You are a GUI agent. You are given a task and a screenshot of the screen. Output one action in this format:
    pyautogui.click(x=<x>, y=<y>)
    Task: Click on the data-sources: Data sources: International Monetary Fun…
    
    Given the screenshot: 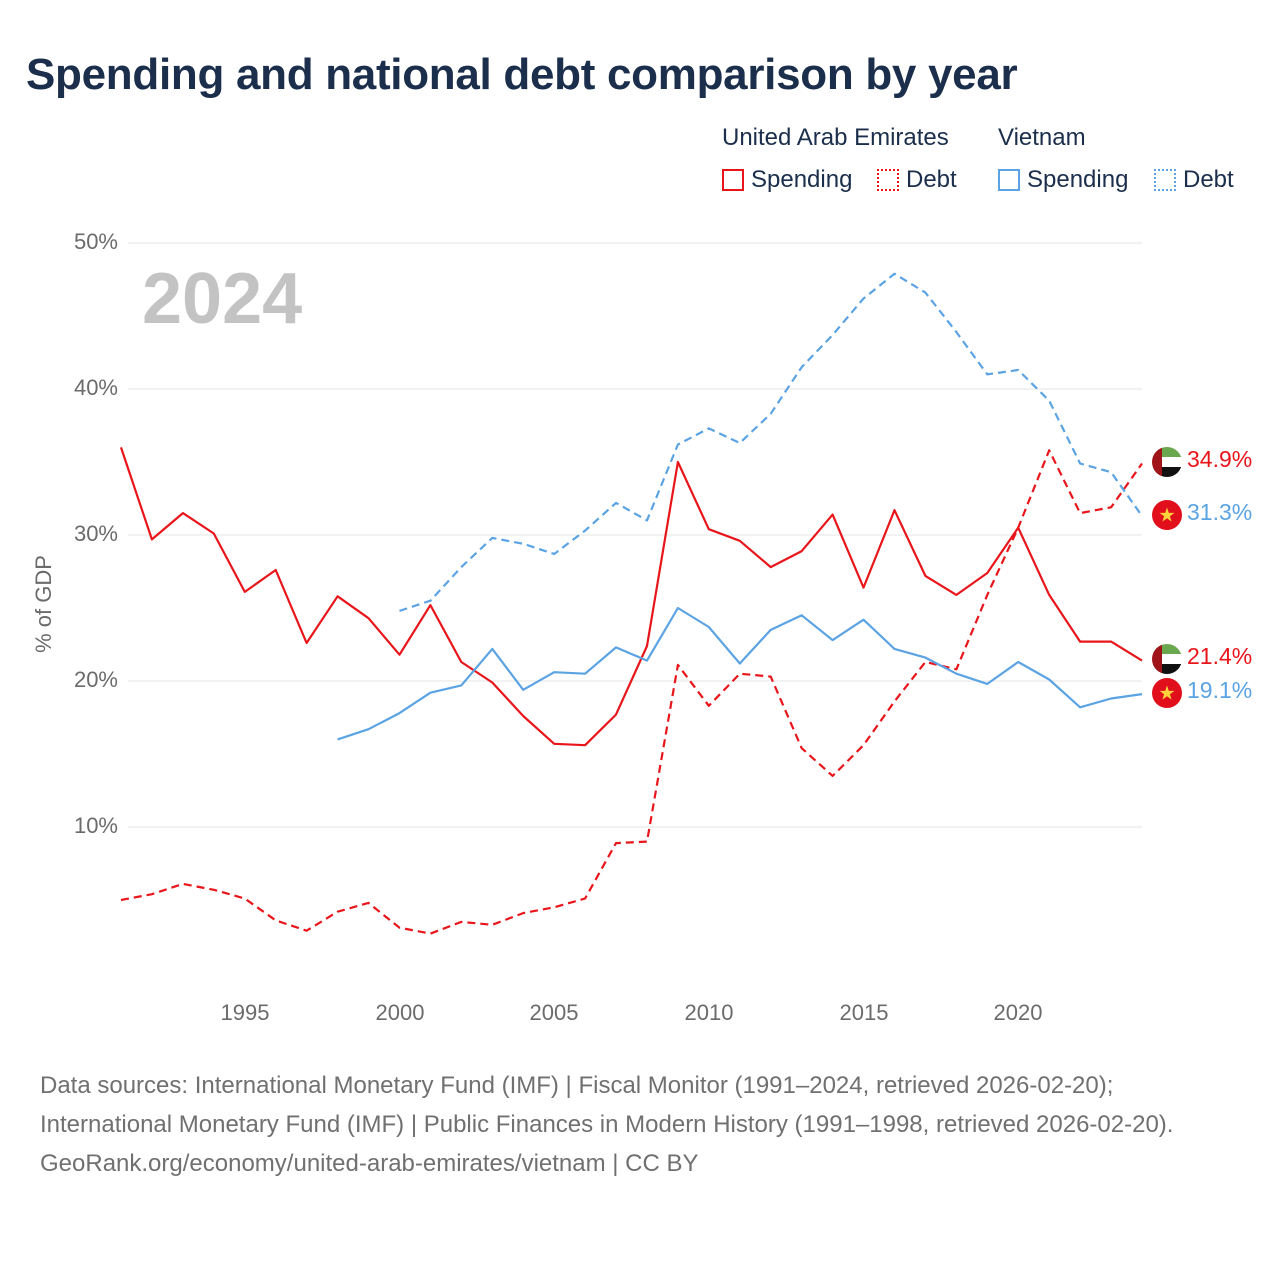 What is the action you would take?
    pyautogui.click(x=607, y=1105)
    